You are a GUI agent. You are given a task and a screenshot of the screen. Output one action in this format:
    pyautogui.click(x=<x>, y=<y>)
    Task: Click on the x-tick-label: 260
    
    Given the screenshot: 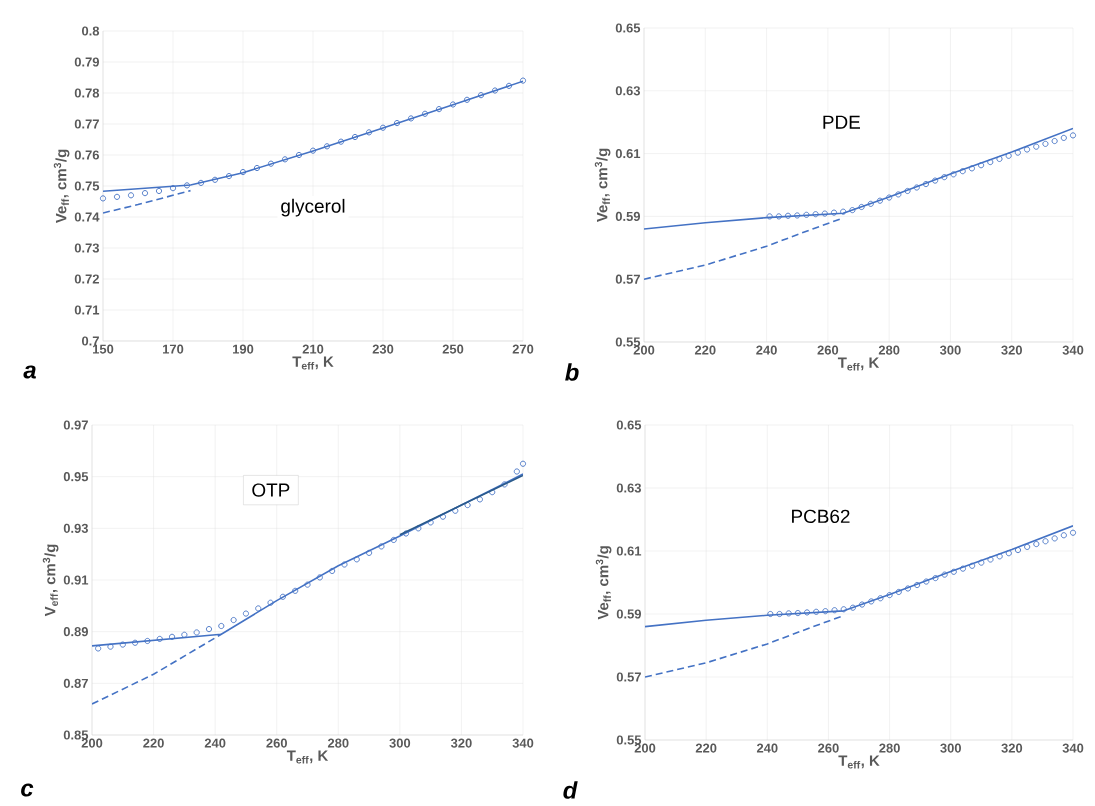 What is the action you would take?
    pyautogui.click(x=276, y=743)
    